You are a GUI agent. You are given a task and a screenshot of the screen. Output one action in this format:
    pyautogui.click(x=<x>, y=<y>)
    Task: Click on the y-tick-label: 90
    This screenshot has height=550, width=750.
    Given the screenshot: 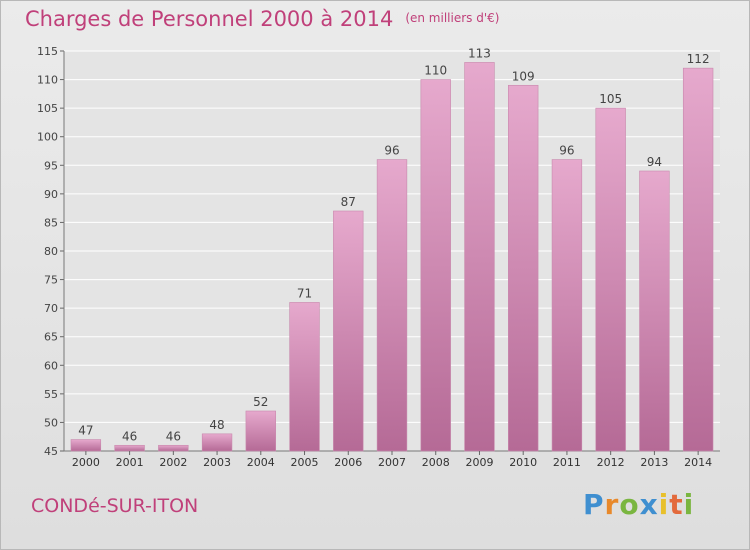 What is the action you would take?
    pyautogui.click(x=51, y=194)
    